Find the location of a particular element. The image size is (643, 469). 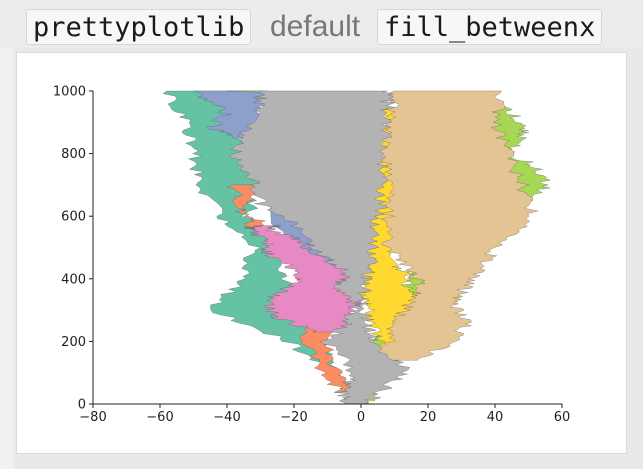

y-tick-label: 600 is located at coordinates (73, 217).